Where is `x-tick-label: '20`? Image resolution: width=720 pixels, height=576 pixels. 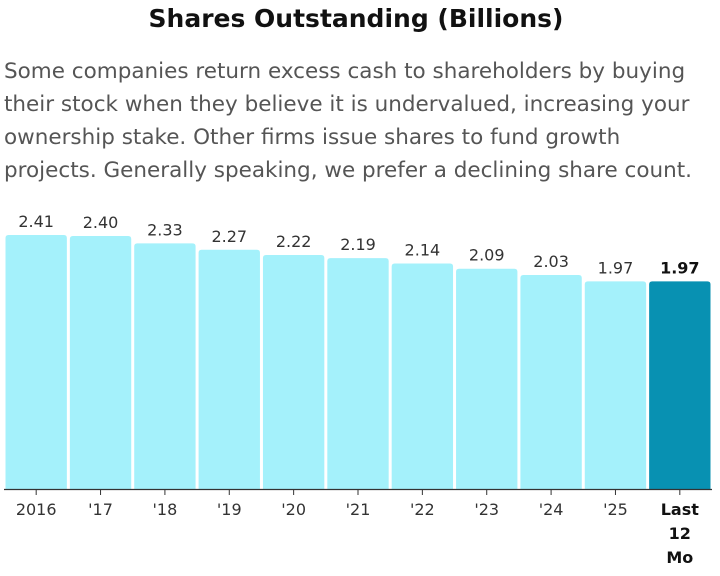 x-tick-label: '20 is located at coordinates (293, 509).